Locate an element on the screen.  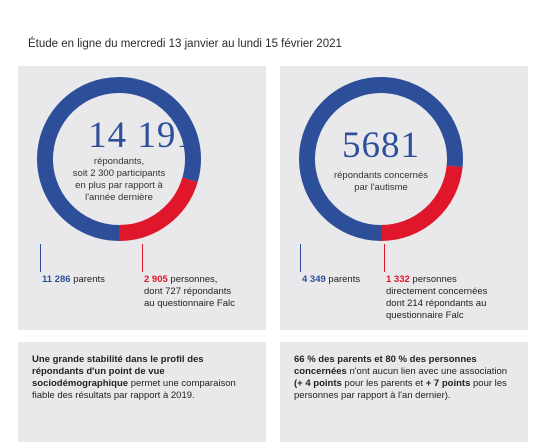
note-text: pour les parents et is located at coordinates (383, 383).